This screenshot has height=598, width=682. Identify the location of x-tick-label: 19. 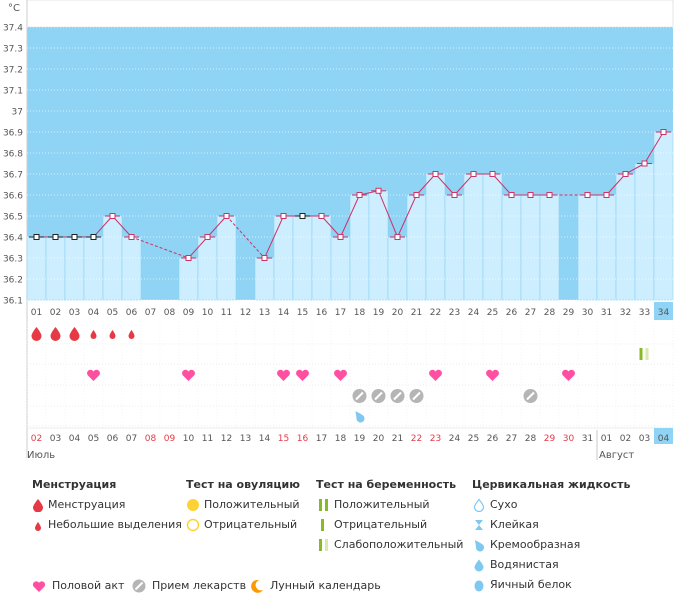
(379, 313).